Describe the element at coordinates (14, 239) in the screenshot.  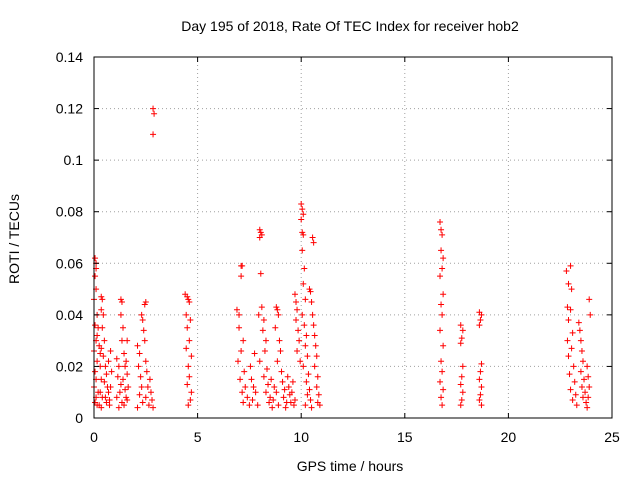
I see `y-axis-title: ROTI / TECUs` at that location.